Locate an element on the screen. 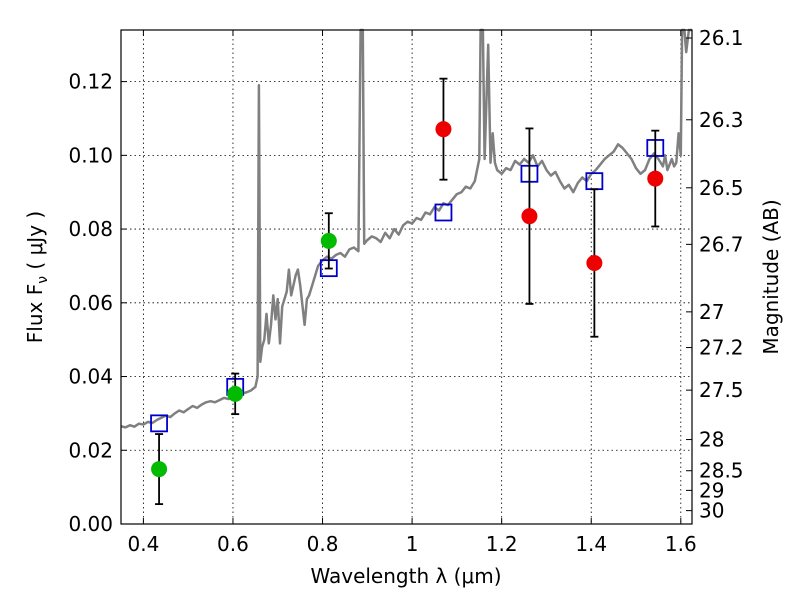 This screenshot has height=600, width=800. y-tick-label: 0.02 is located at coordinates (90, 450).